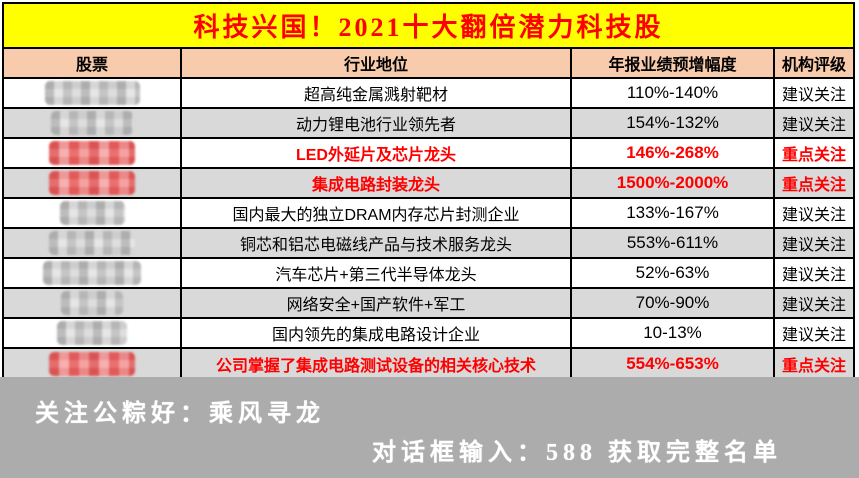 The height and width of the screenshot is (478, 859). I want to click on growth-range-cell: 133%-167%, so click(673, 213).